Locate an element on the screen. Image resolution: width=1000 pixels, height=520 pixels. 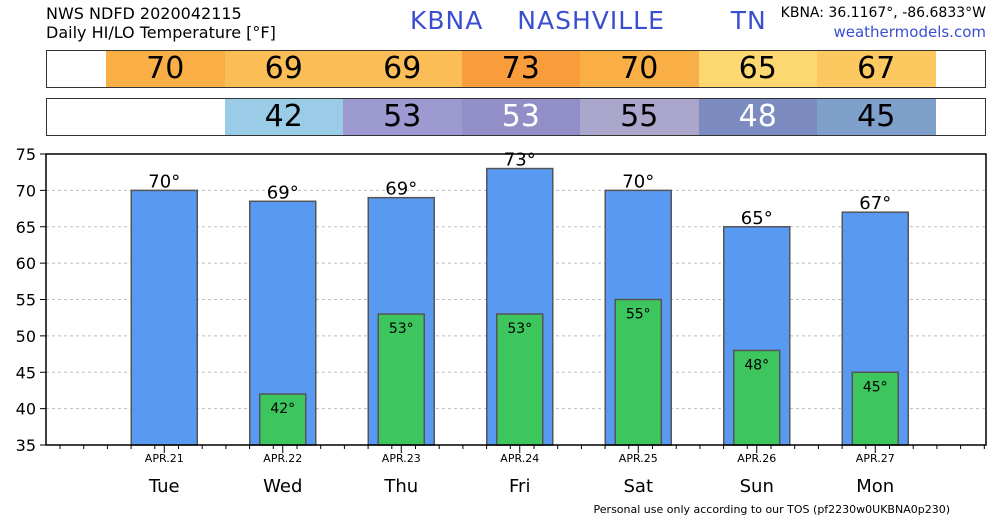
low-temperature-strip: 42 53 53 55 48 45 is located at coordinates (516, 117).